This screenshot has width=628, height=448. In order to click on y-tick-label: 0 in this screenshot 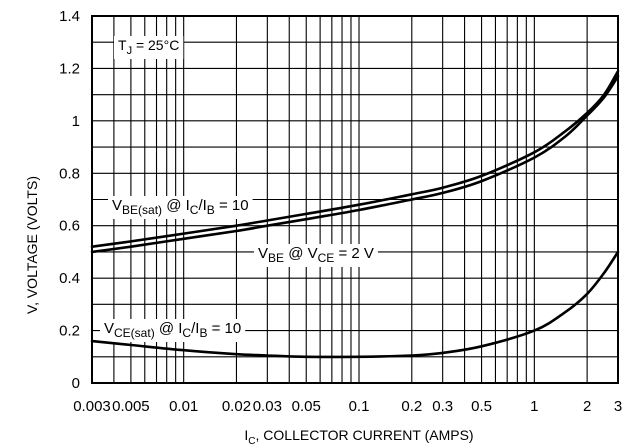, I will do `click(76, 383)`.